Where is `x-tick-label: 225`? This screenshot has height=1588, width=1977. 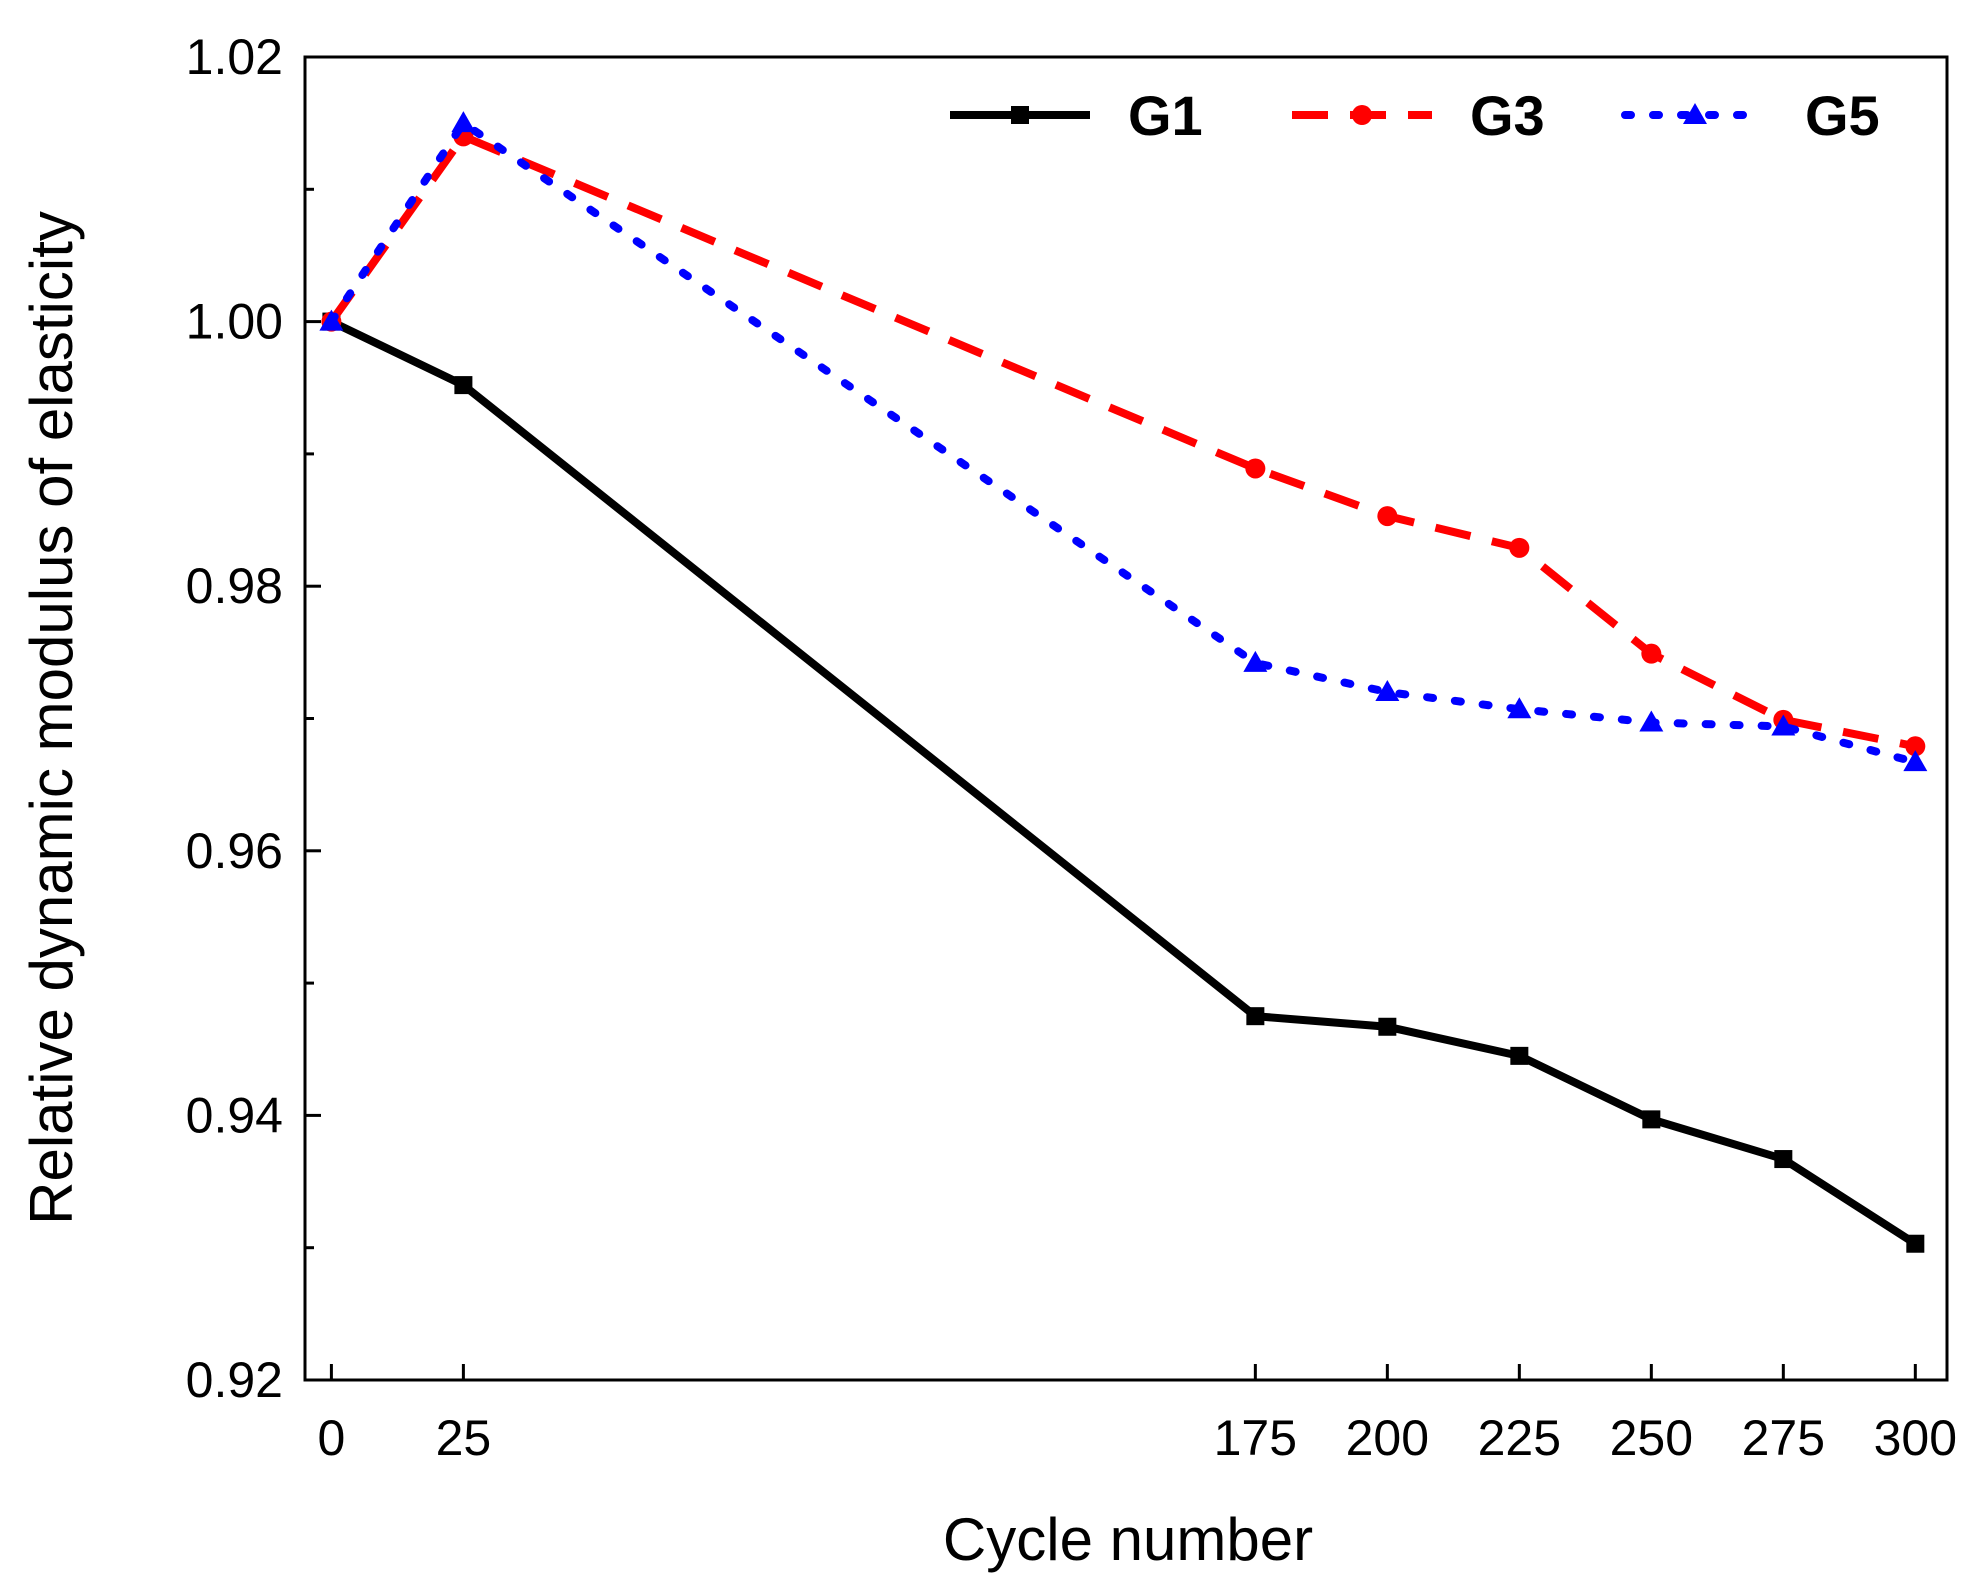 x-tick-label: 225 is located at coordinates (1519, 1438).